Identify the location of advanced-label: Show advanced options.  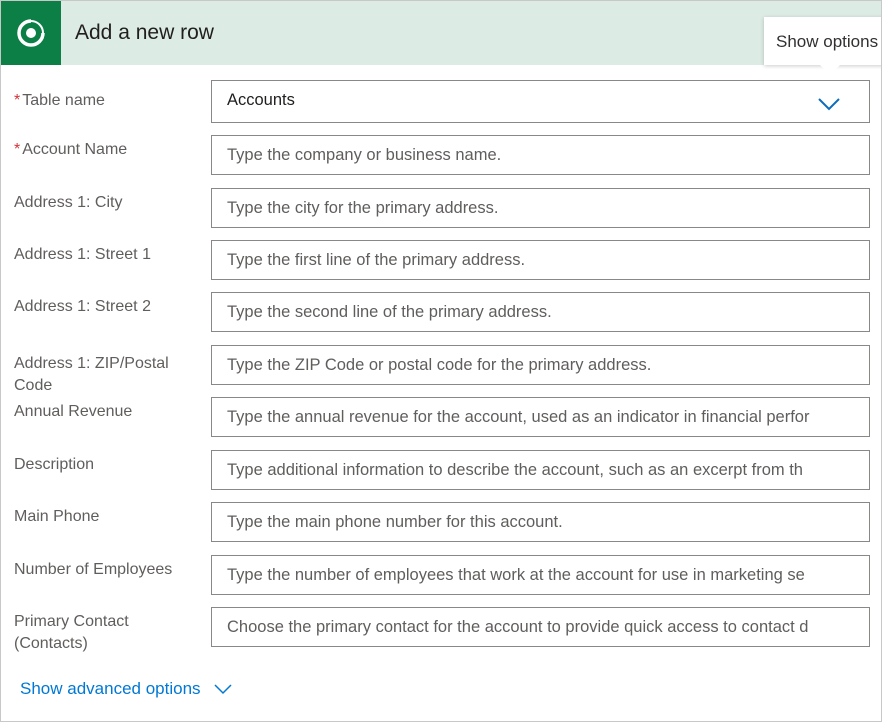
(110, 688).